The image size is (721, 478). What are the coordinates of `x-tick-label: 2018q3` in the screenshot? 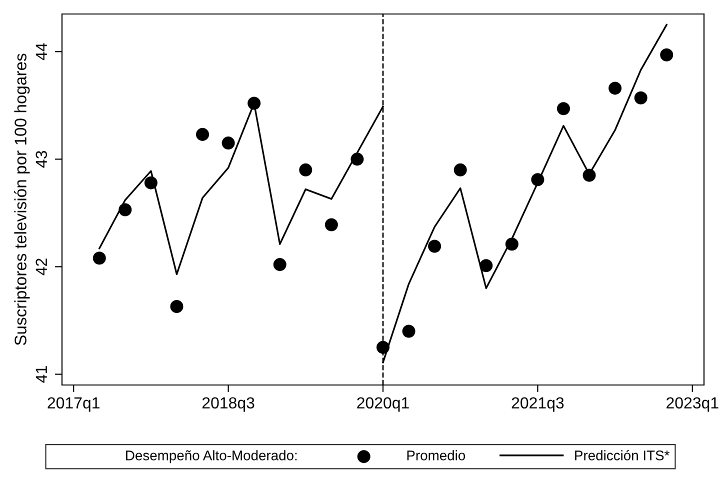 It's located at (228, 404).